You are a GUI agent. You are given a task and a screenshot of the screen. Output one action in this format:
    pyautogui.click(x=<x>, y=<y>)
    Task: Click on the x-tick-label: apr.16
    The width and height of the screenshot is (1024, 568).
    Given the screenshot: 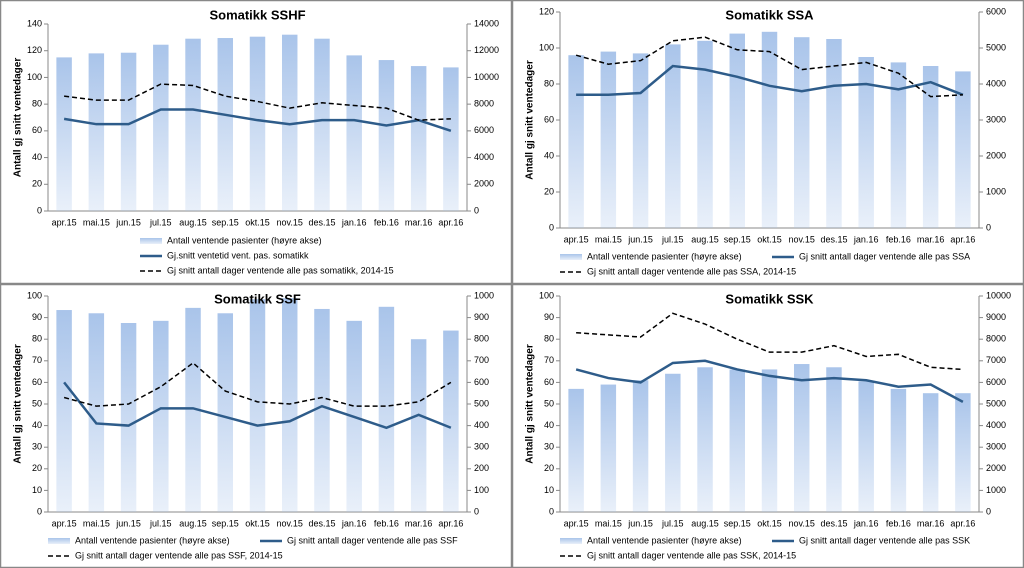 What is the action you would take?
    pyautogui.click(x=450, y=222)
    